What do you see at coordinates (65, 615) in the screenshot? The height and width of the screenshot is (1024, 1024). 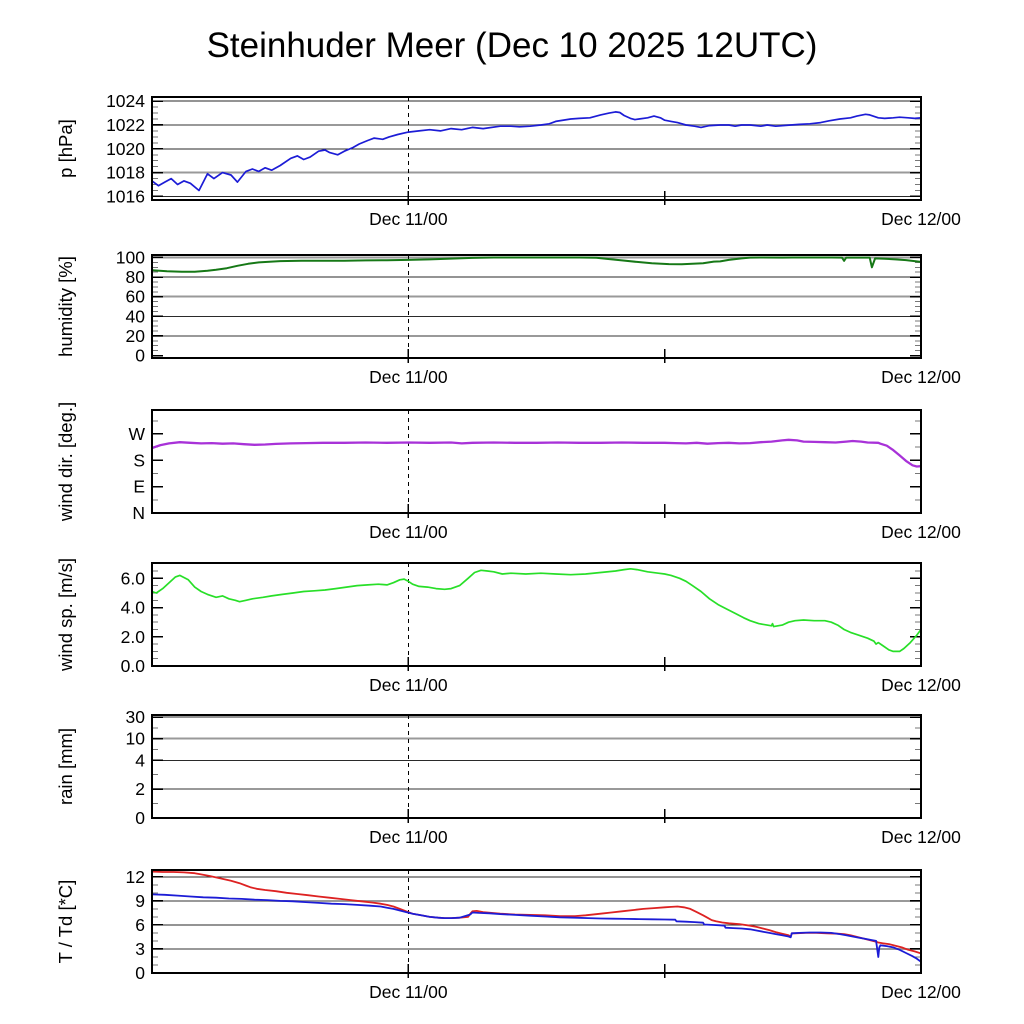 I see `y-axis-label: wind sp. [m/s]` at bounding box center [65, 615].